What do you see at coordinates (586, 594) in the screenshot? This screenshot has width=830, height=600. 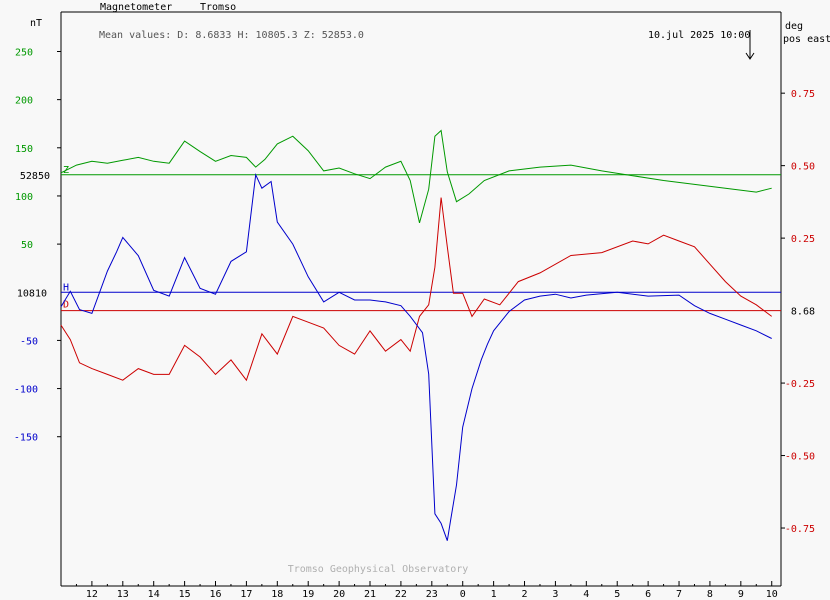 I see `x-tick-label: 4` at bounding box center [586, 594].